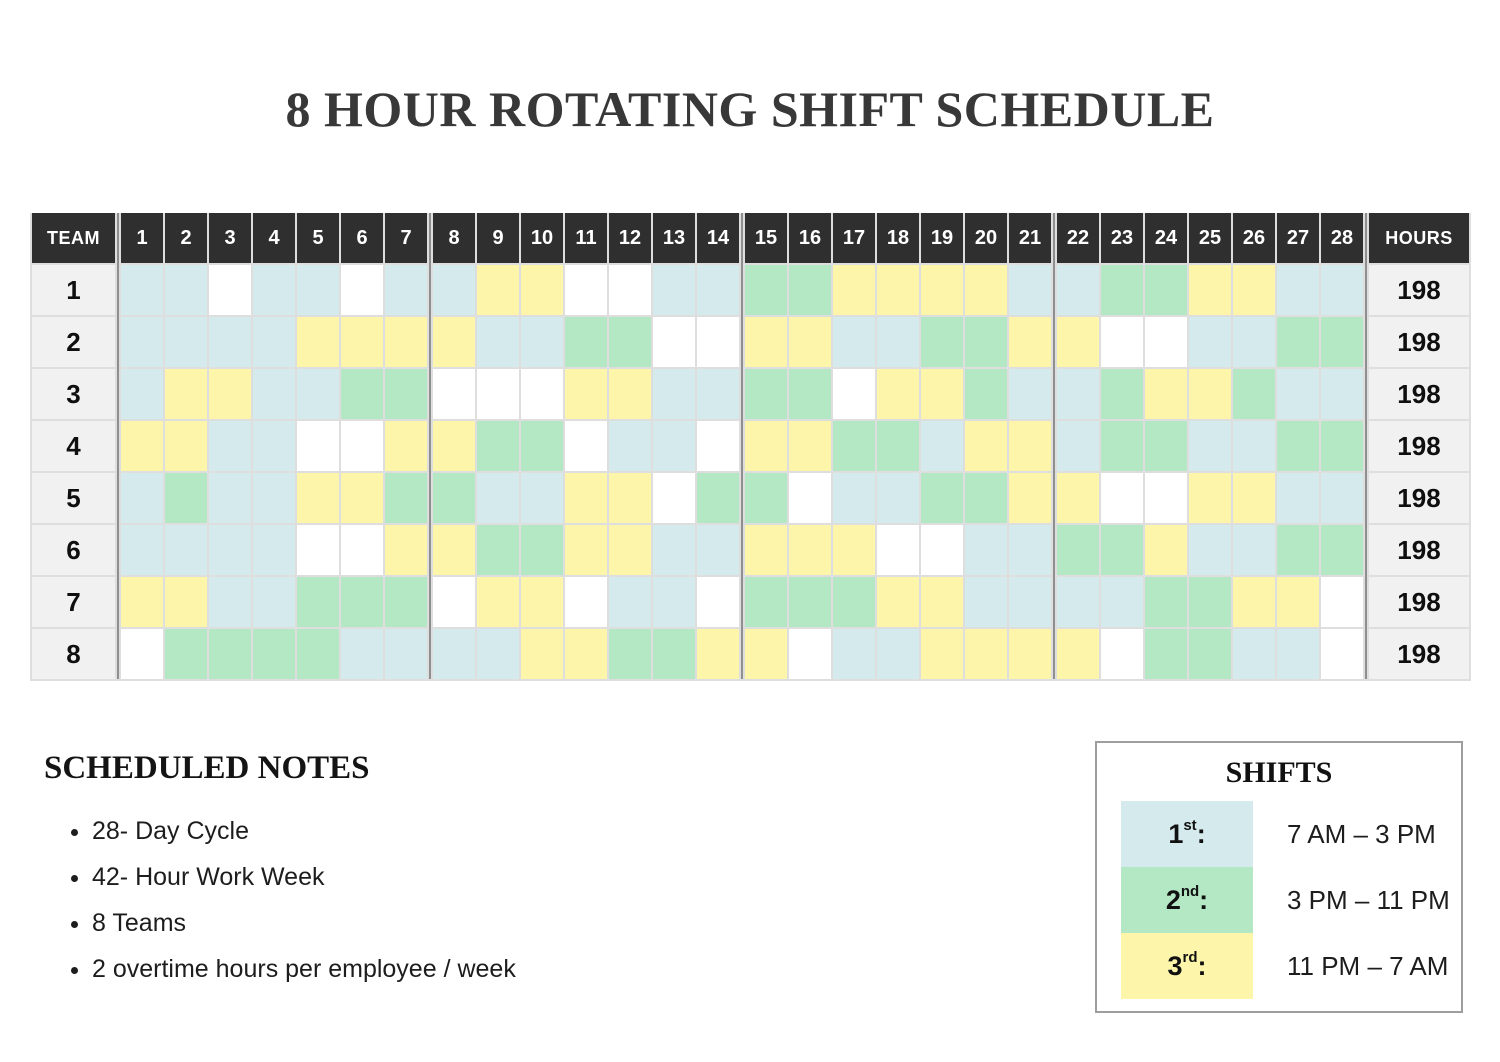 This screenshot has height=1062, width=1500. What do you see at coordinates (1030, 238) in the screenshot?
I see `day-column-header: 21` at bounding box center [1030, 238].